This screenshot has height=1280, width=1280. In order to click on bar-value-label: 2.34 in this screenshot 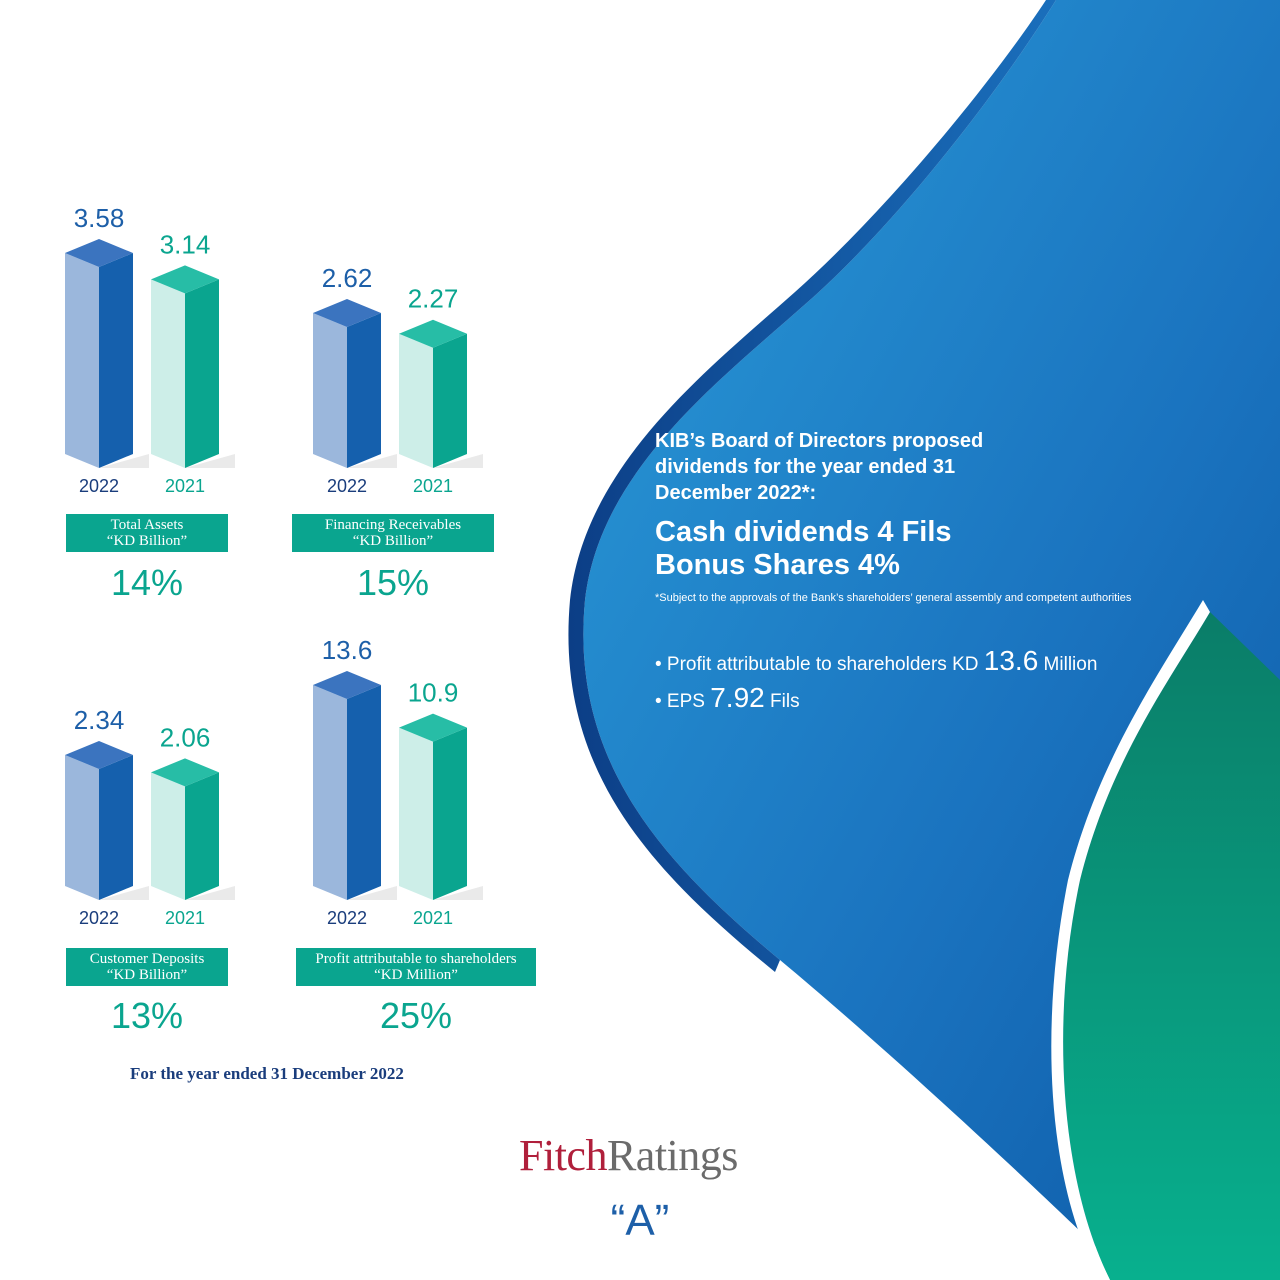, I will do `click(99, 720)`.